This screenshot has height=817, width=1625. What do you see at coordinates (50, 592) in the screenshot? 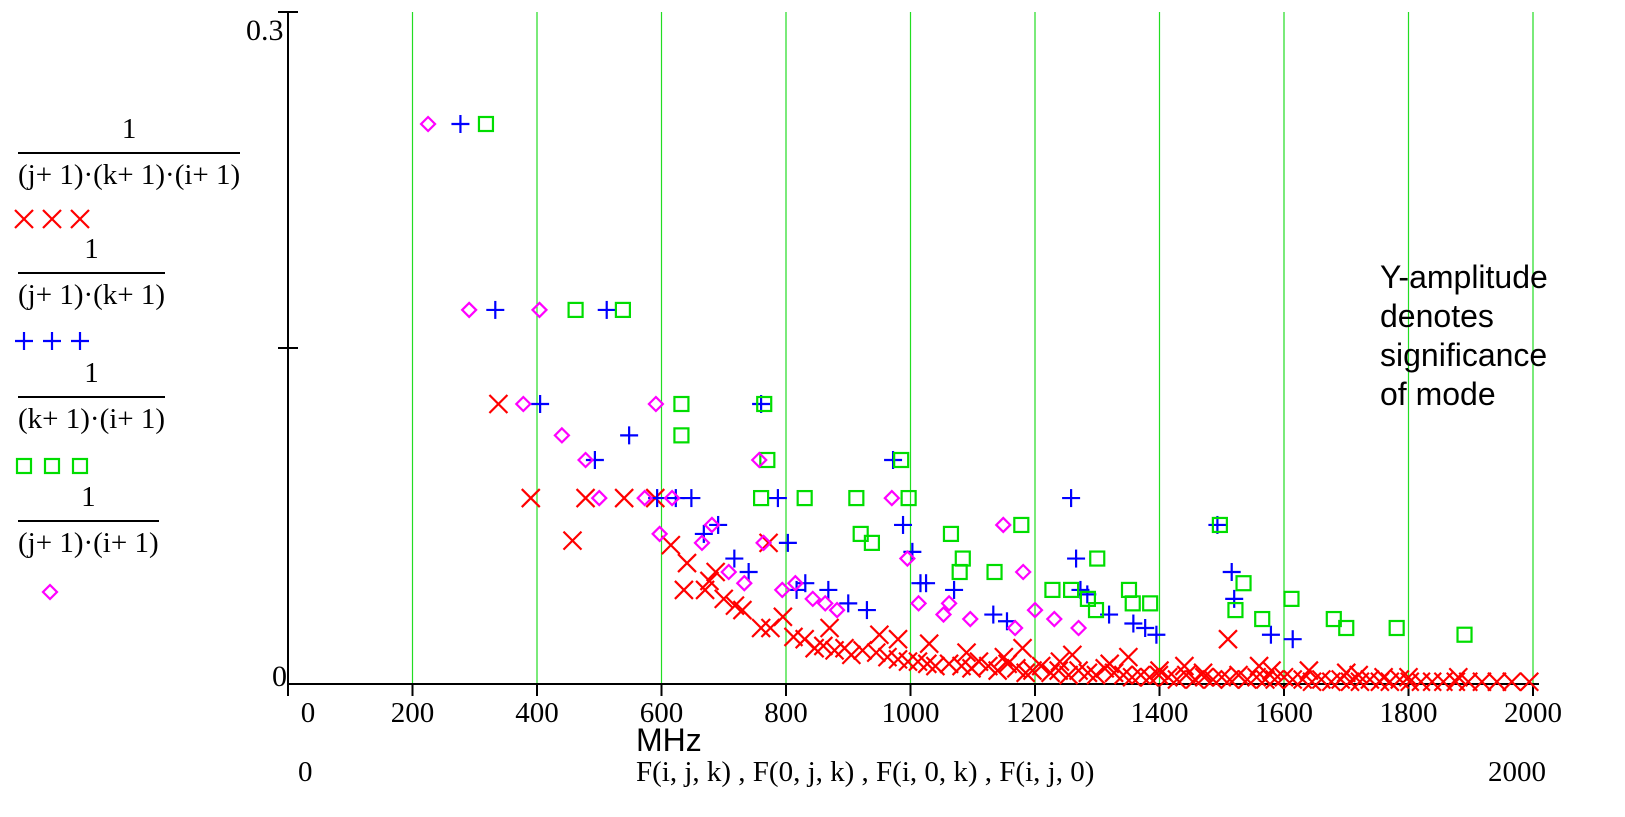
I see `series-4-legend-markers` at bounding box center [50, 592].